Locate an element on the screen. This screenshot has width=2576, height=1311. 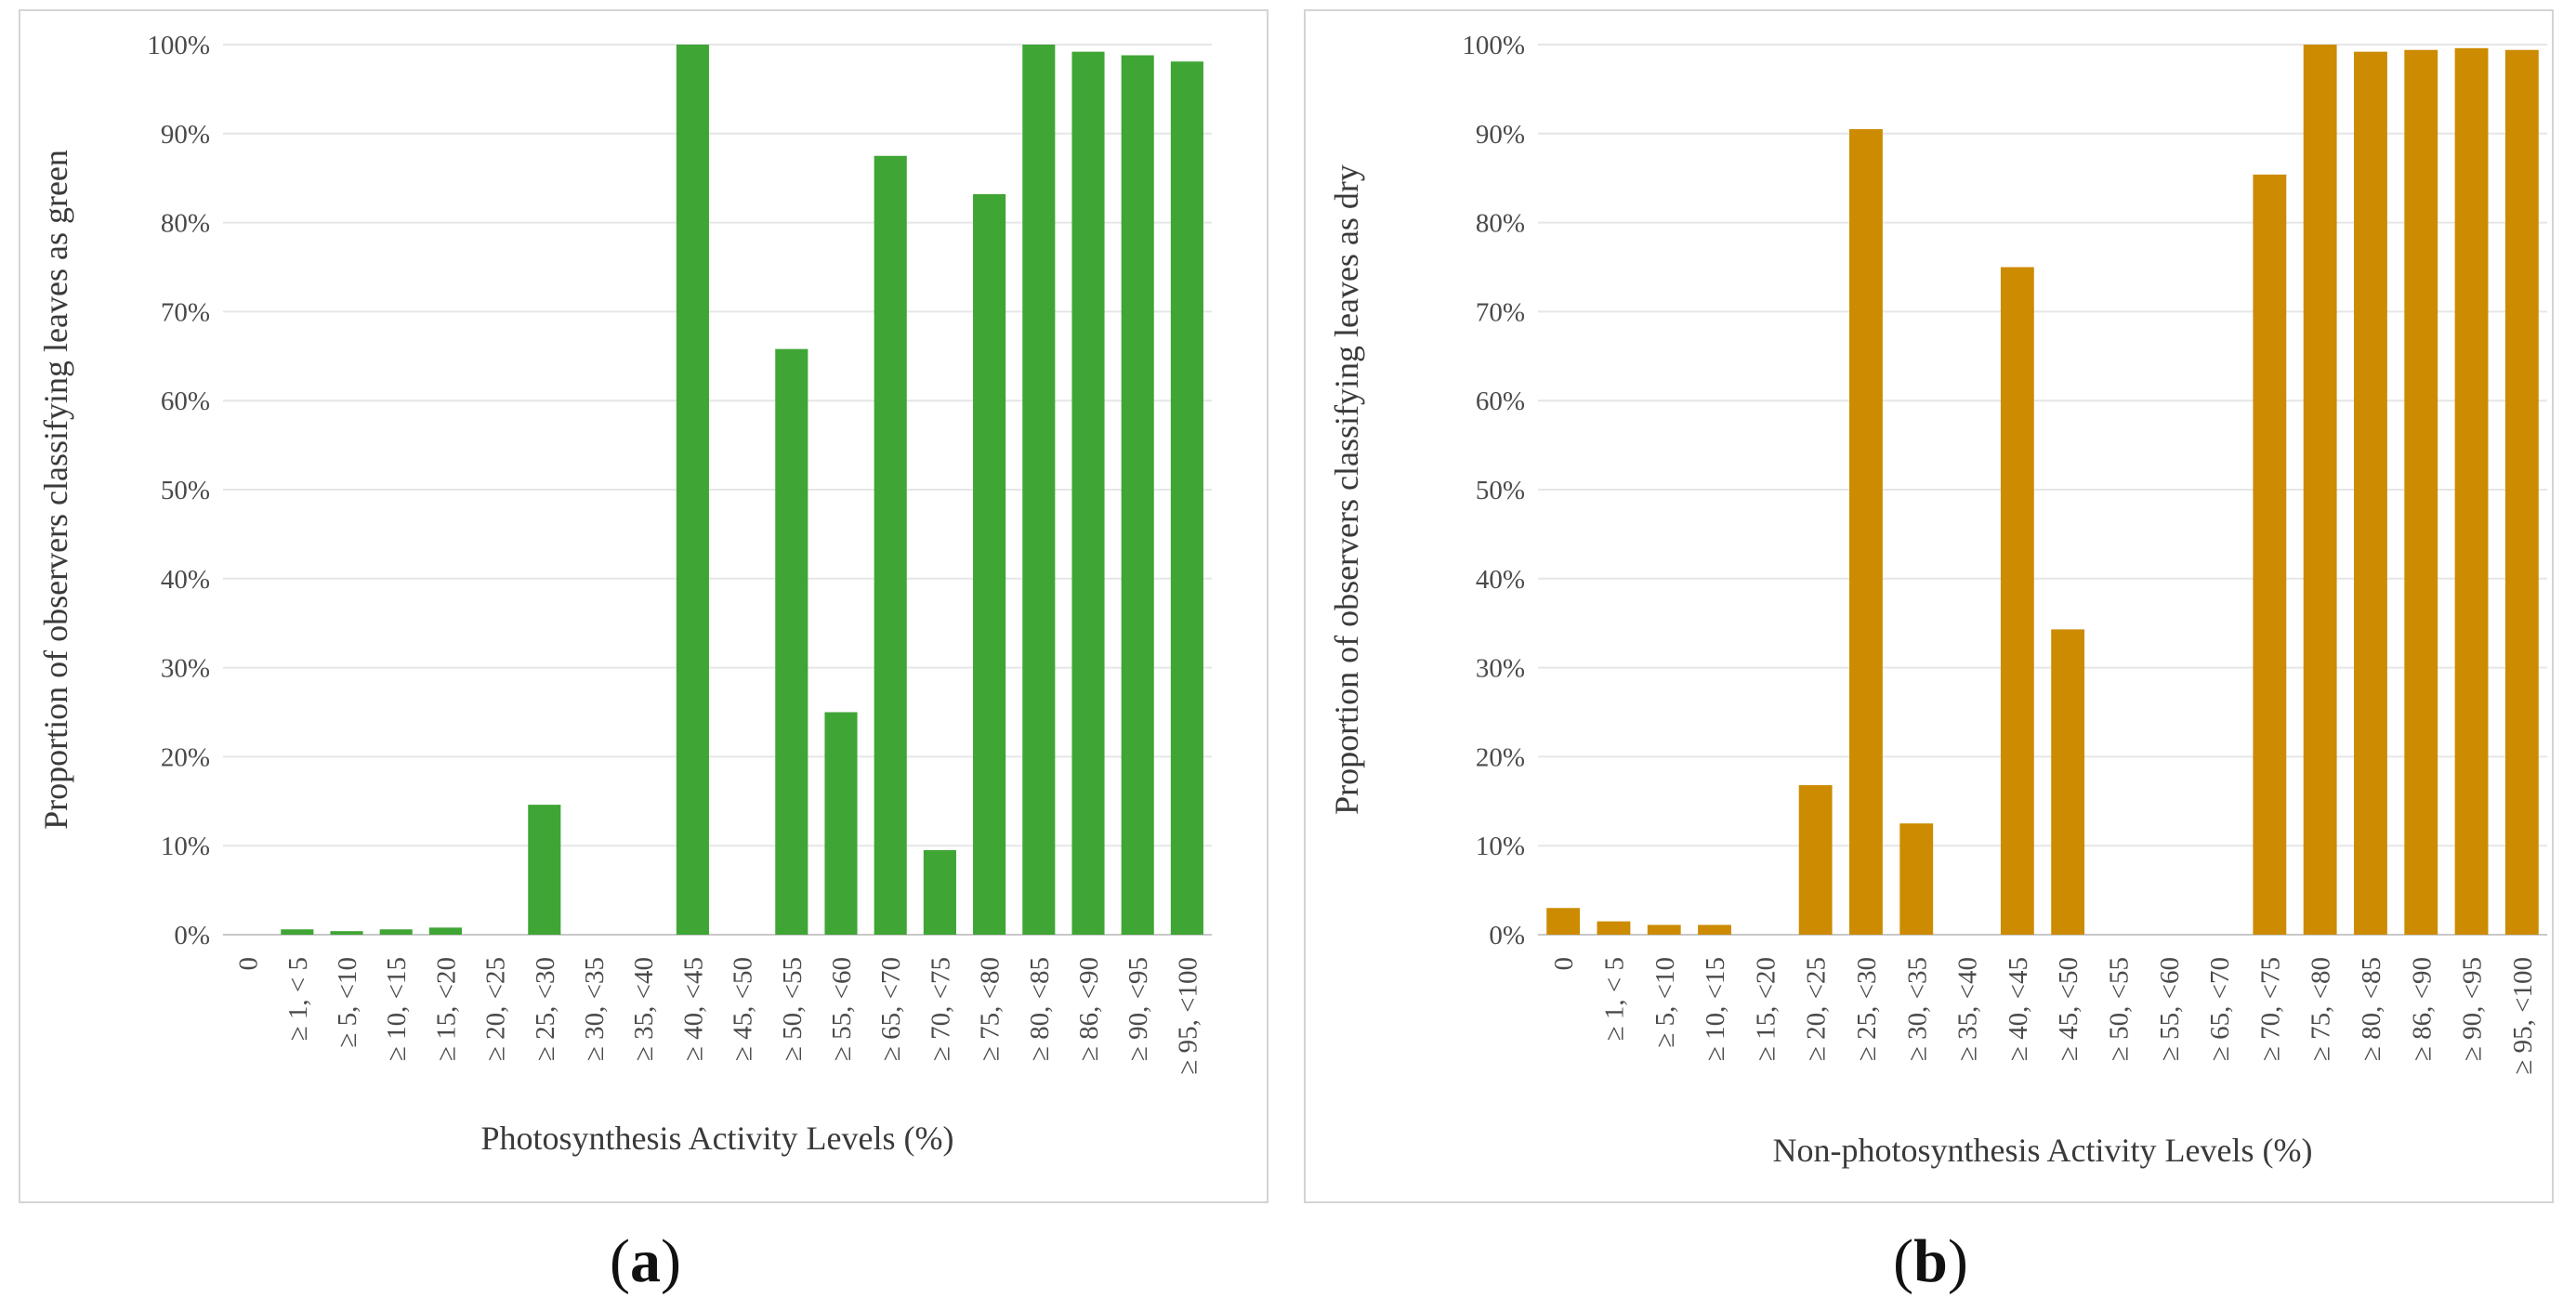
x-axis-title: Photosynthesis Activity Levels (%) is located at coordinates (717, 1138).